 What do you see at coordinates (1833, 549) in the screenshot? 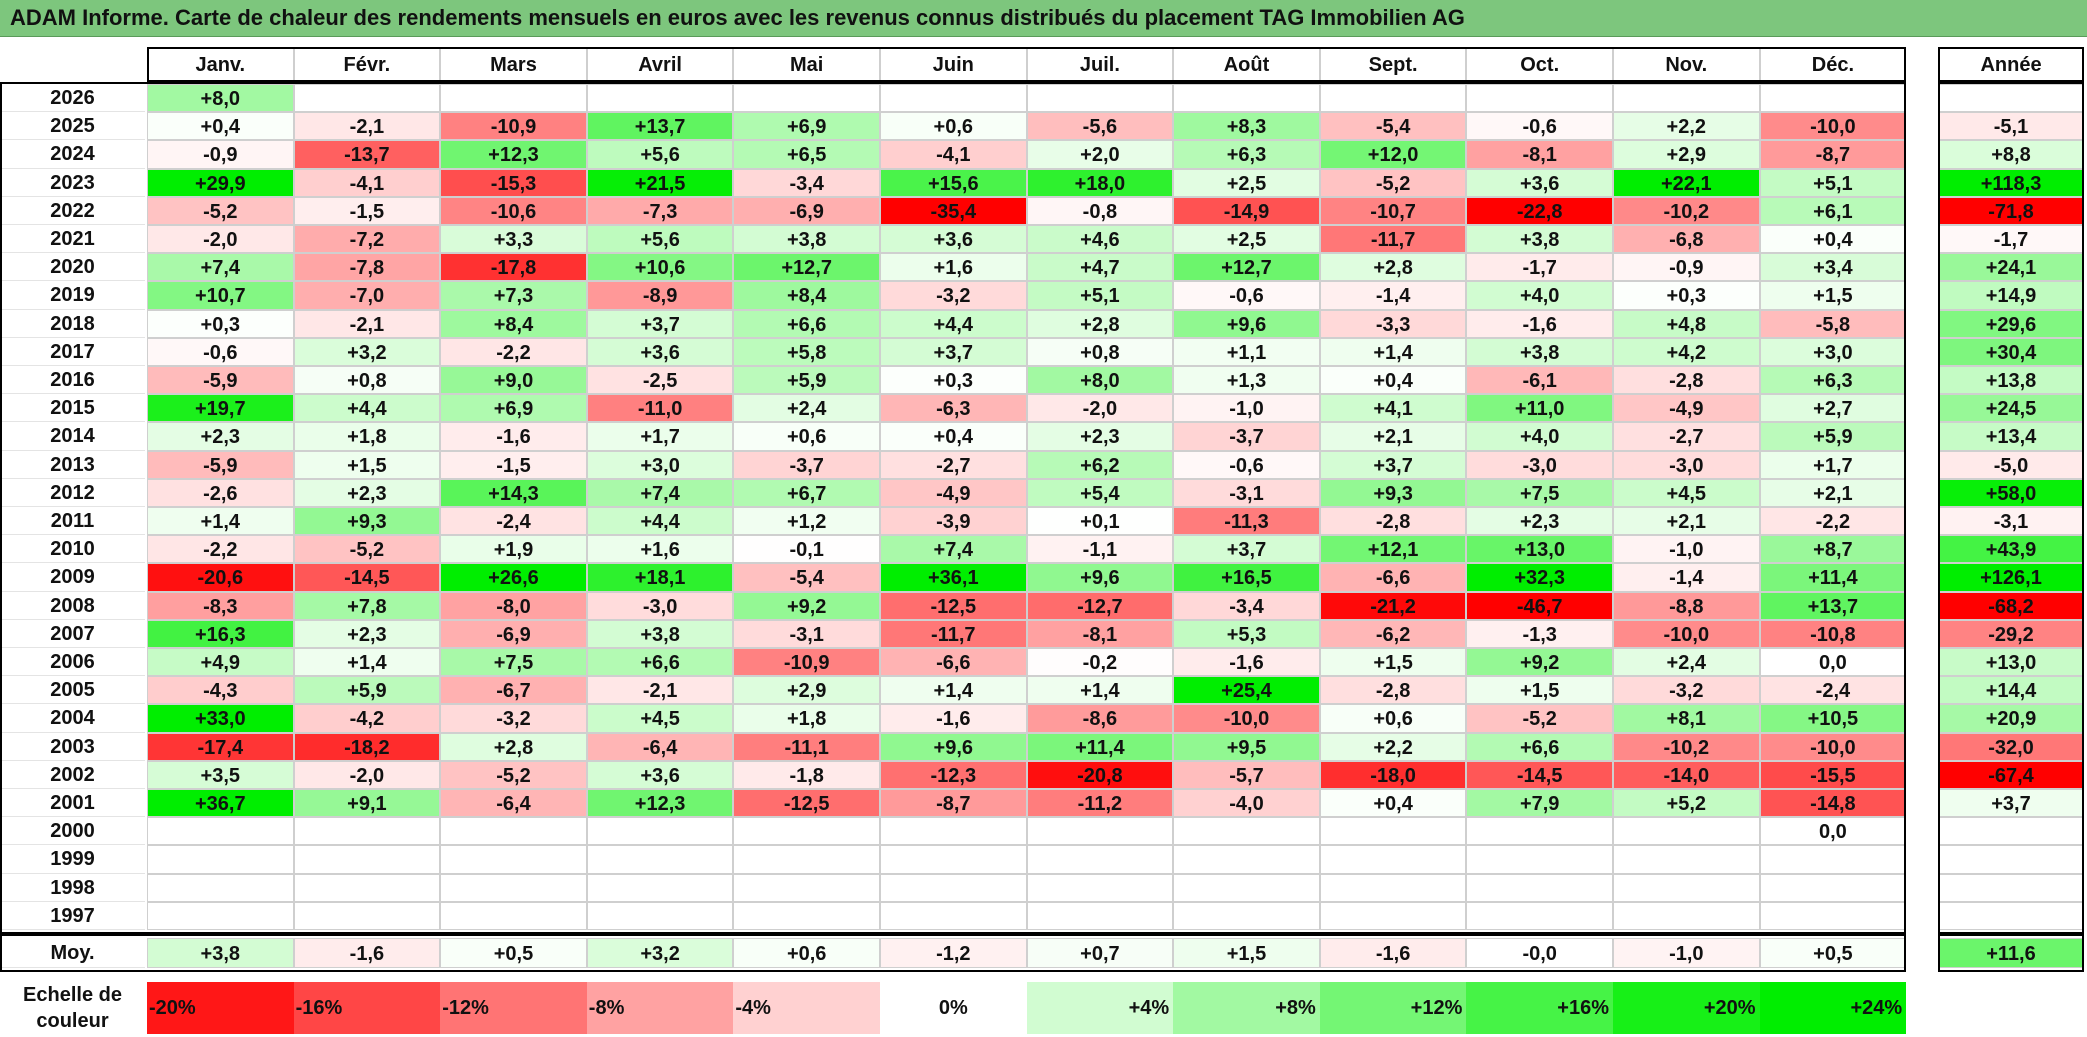
I see `heatmap-cell: +8,7` at bounding box center [1833, 549].